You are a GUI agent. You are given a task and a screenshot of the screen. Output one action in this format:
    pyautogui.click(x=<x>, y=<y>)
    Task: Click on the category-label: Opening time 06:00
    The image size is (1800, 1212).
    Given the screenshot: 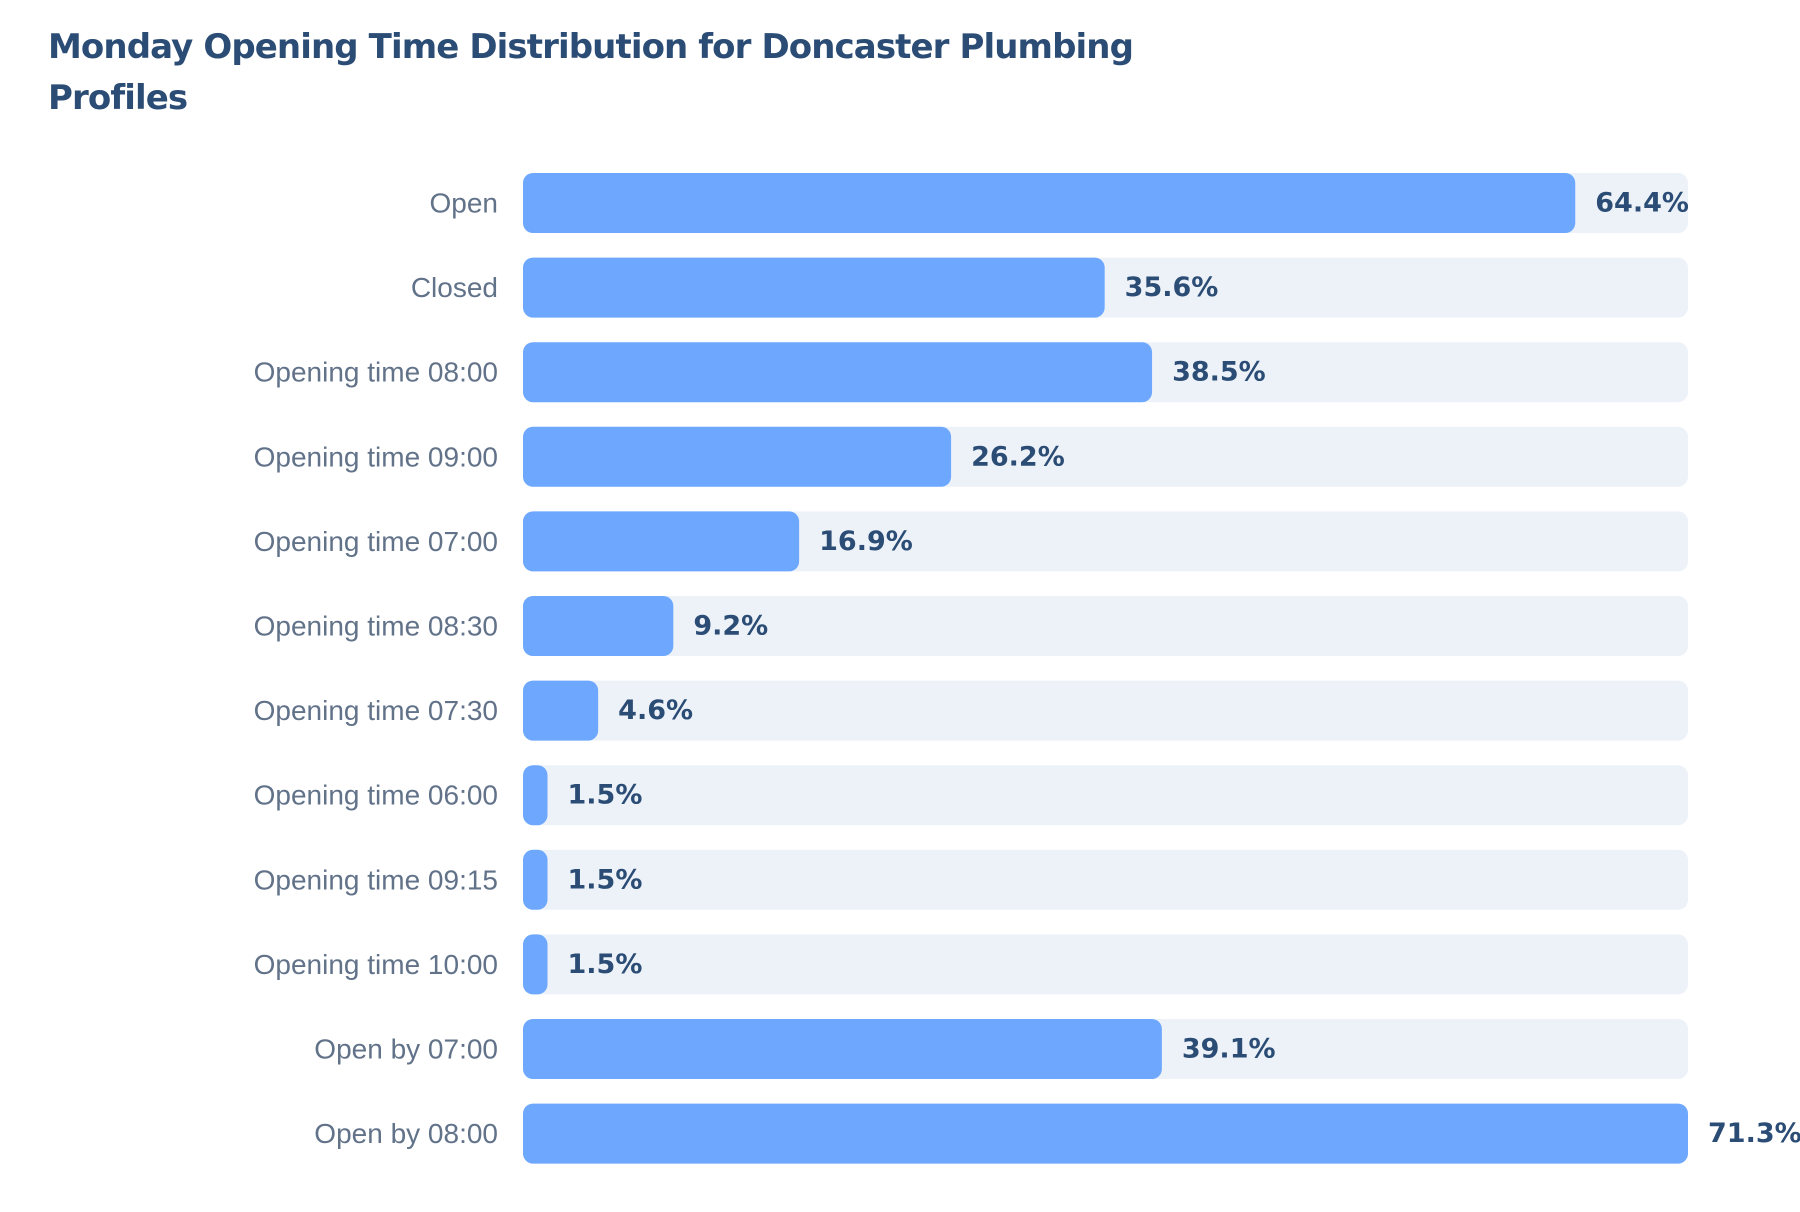 What is the action you would take?
    pyautogui.click(x=376, y=795)
    